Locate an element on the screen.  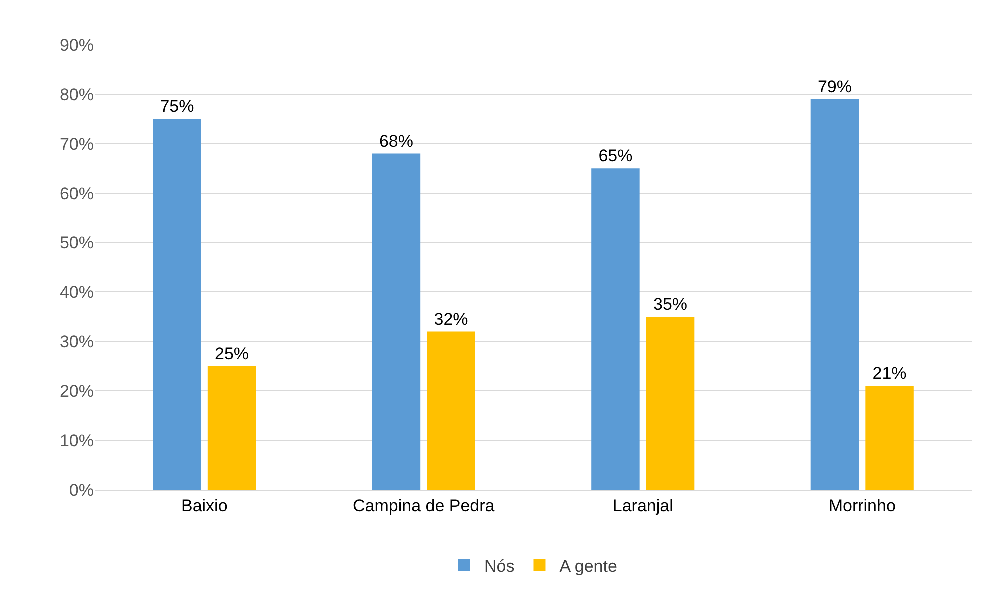
data-label: 79% is located at coordinates (835, 86).